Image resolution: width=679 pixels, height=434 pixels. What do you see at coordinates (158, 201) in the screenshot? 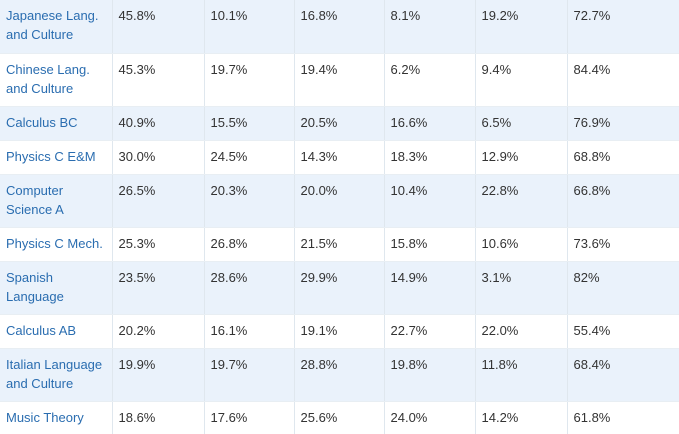
I see `value-cell: 26.5%` at bounding box center [158, 201].